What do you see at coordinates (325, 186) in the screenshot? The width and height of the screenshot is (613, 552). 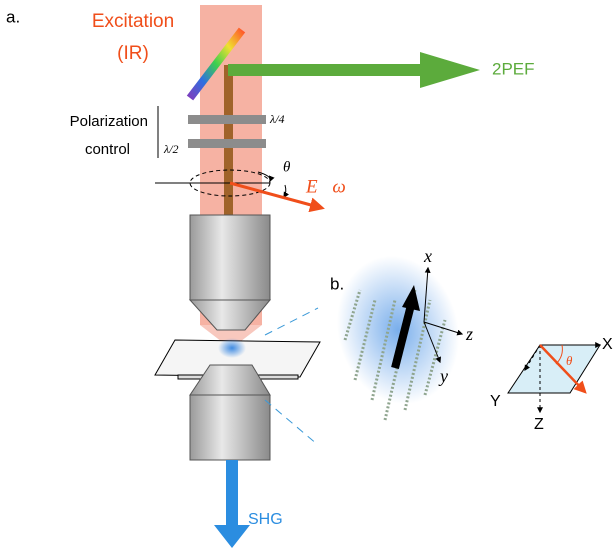 I see `field-label: E⃗ω` at bounding box center [325, 186].